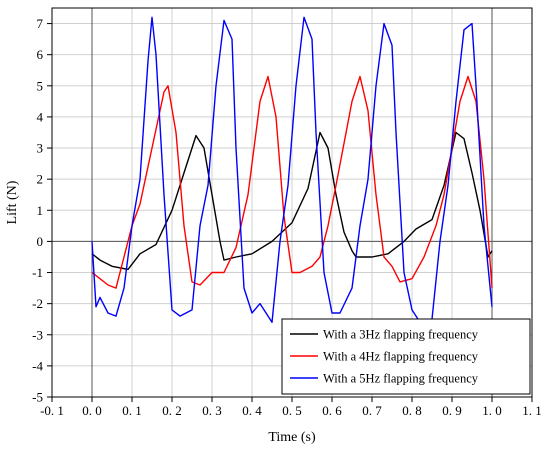  I want to click on x-axis-label: Time (s), so click(292, 437).